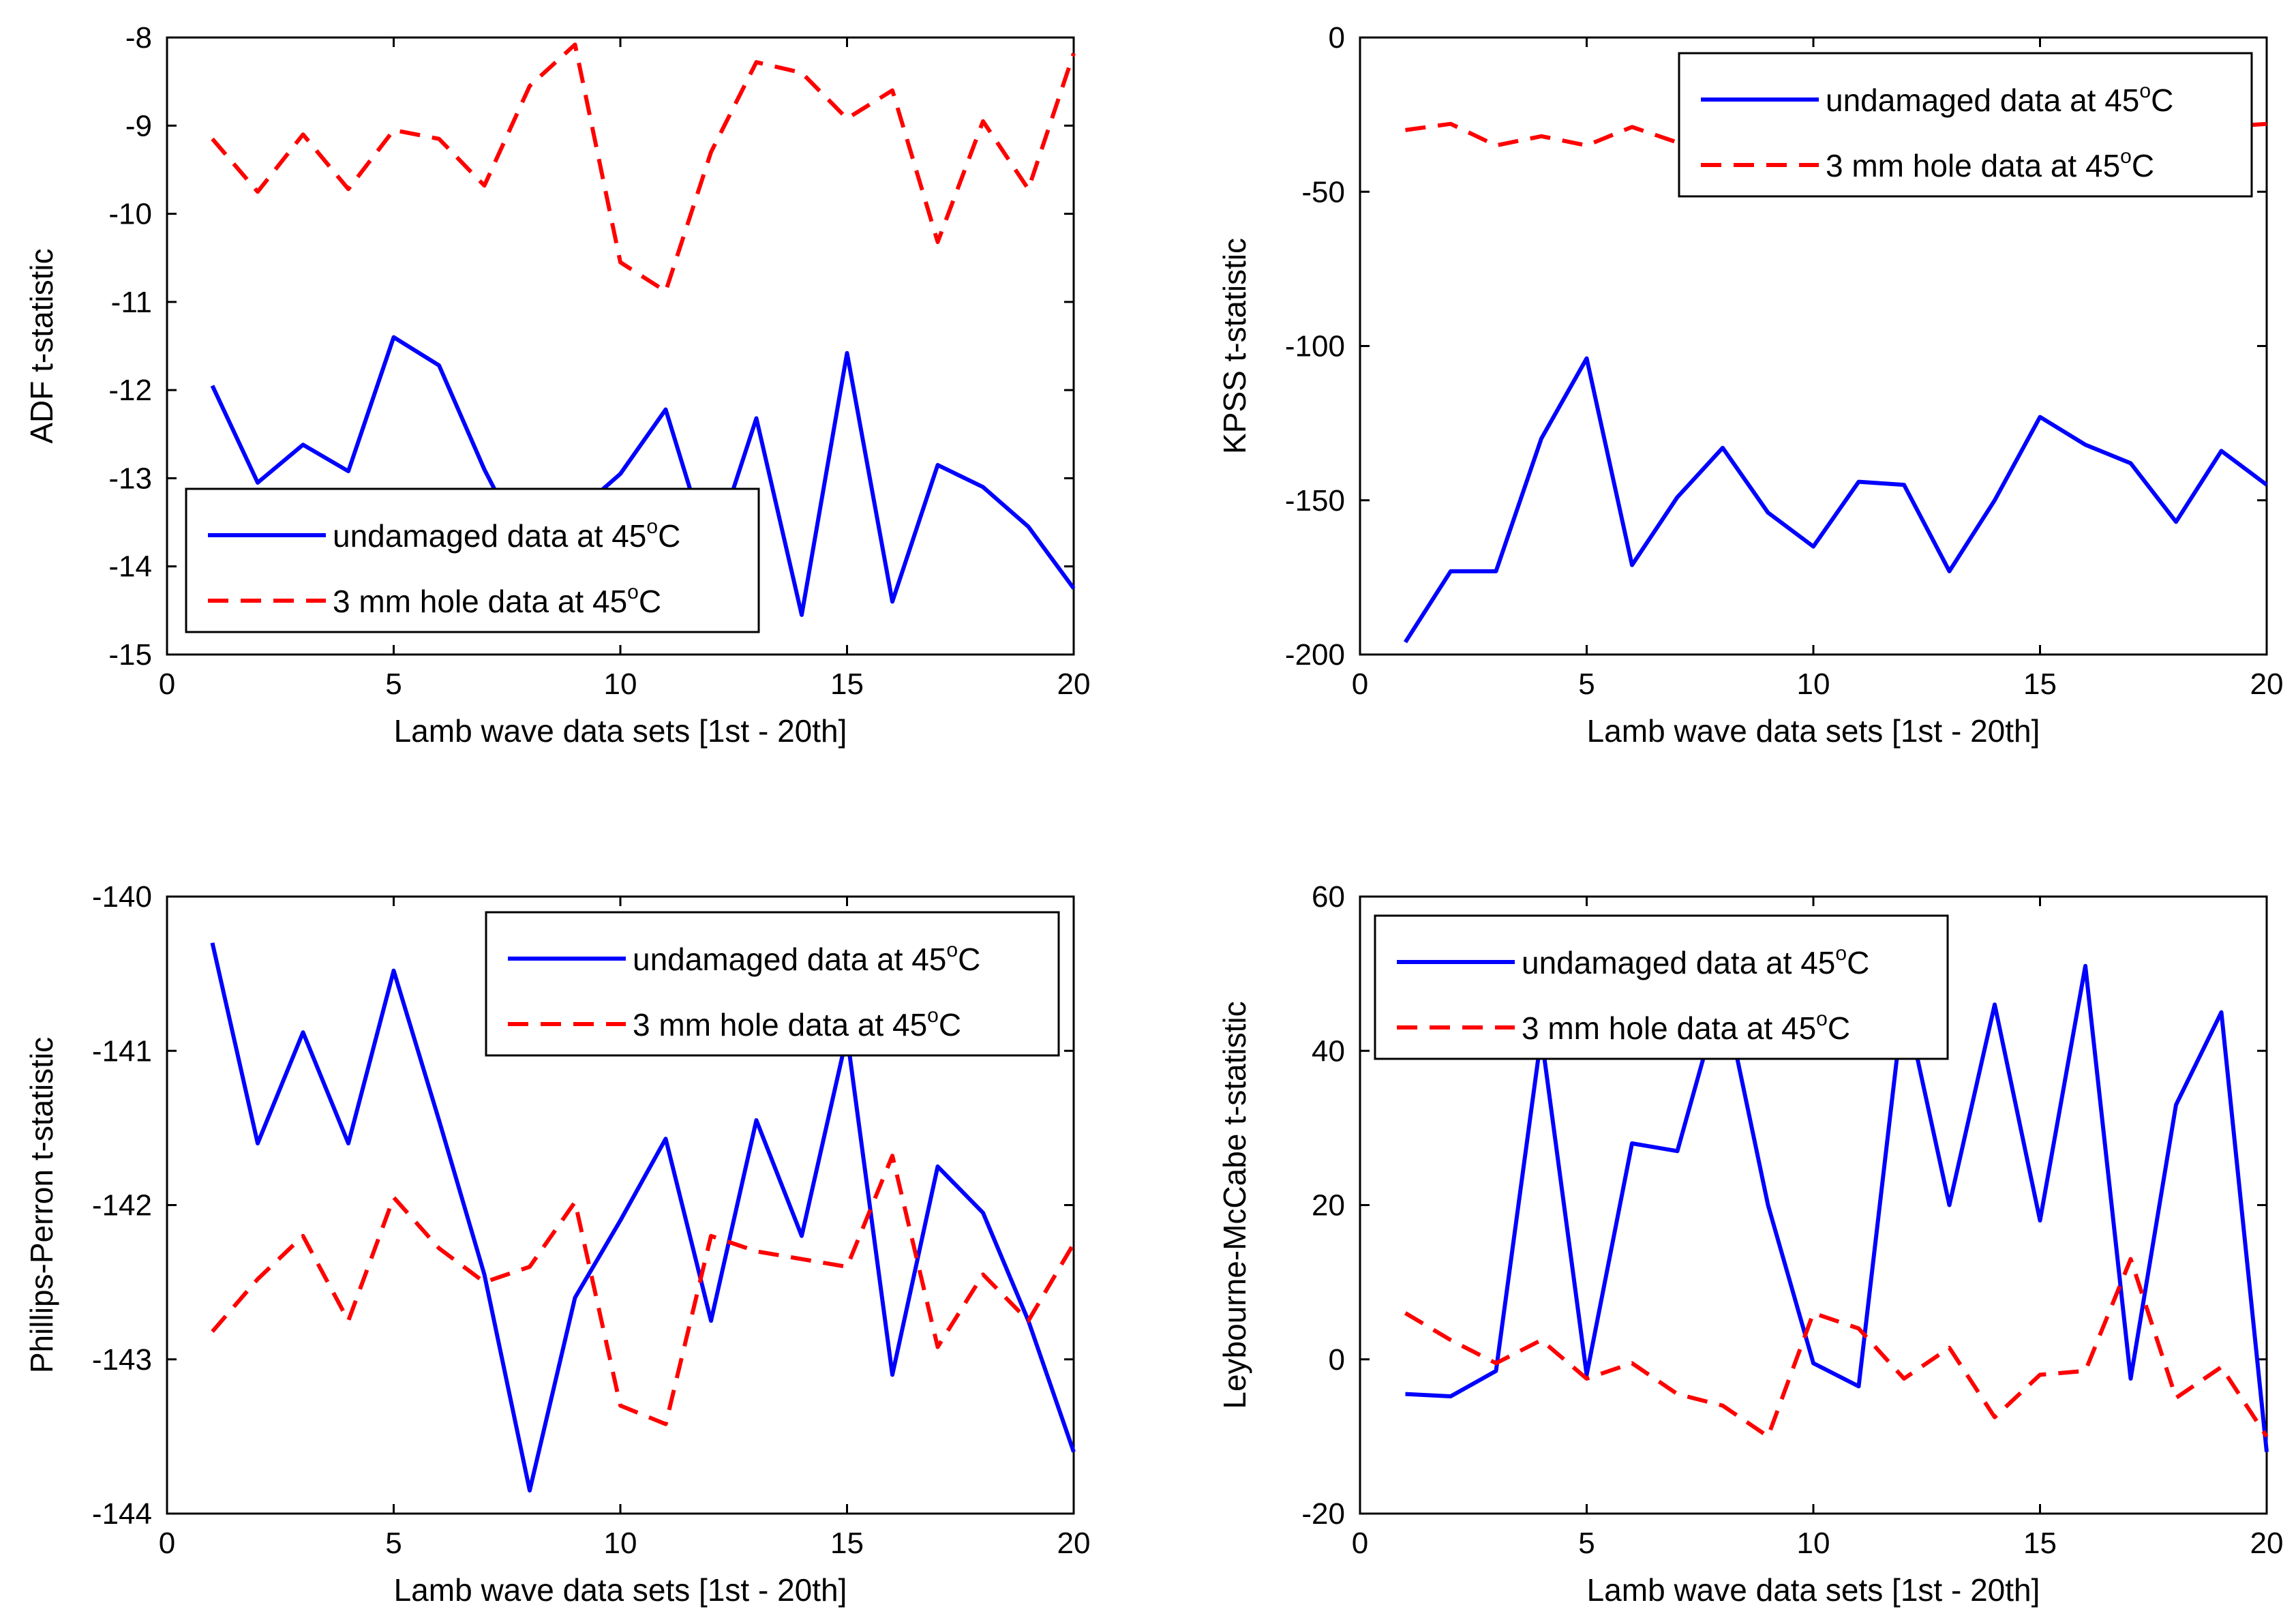 The height and width of the screenshot is (1622, 2296). What do you see at coordinates (131, 302) in the screenshot?
I see `y-tick-label: -11` at bounding box center [131, 302].